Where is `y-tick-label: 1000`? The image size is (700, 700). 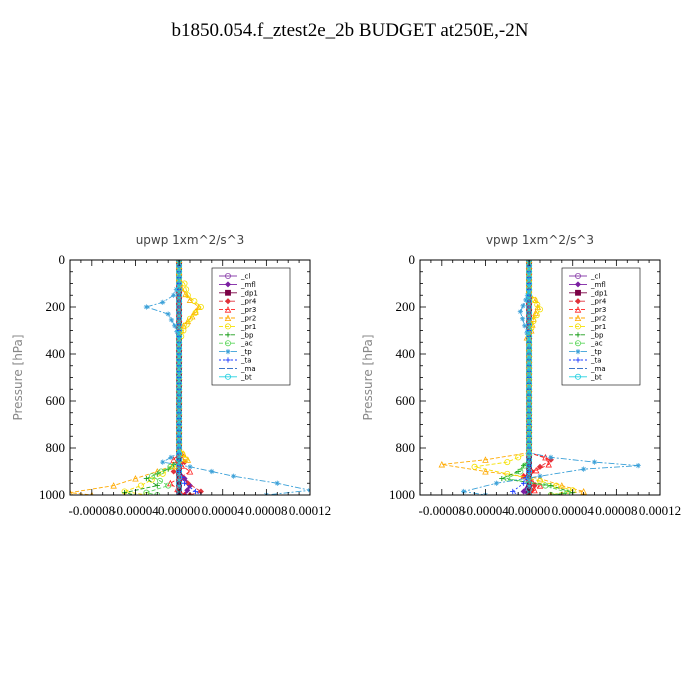
y-tick-label: 1000 is located at coordinates (402, 494).